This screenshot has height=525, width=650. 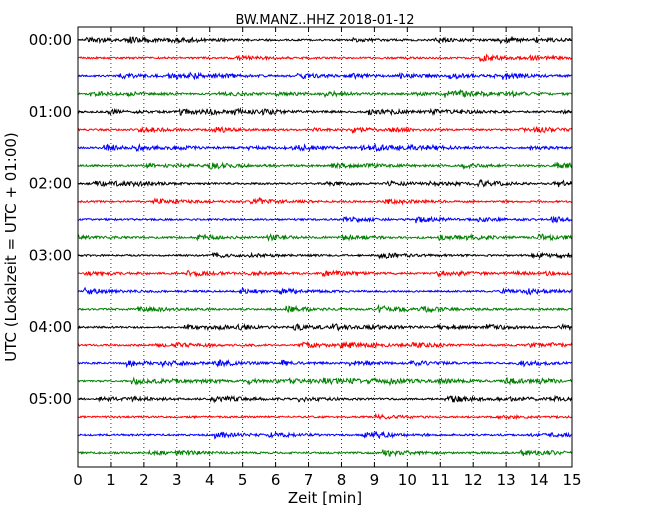 I want to click on x-tick-label: 10, so click(x=407, y=480).